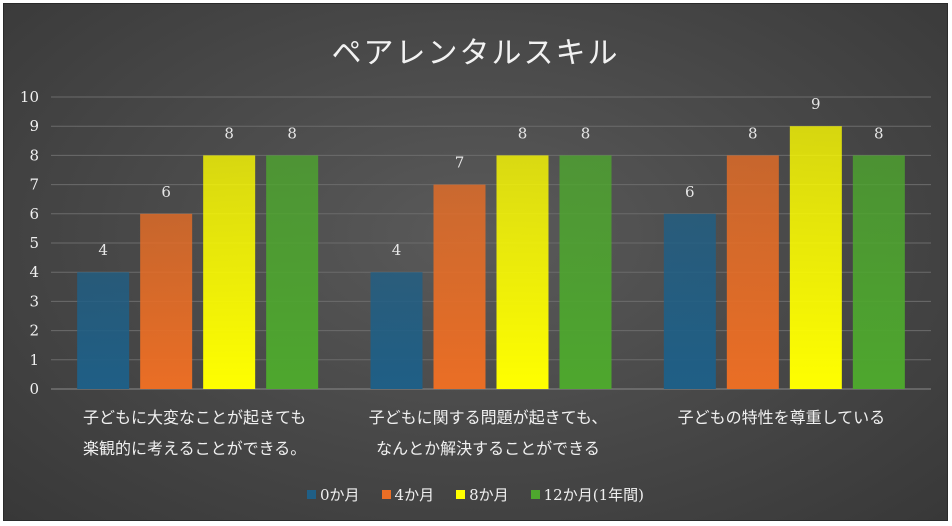  Describe the element at coordinates (340, 495) in the screenshot. I see `legend-label: 0か月` at that location.